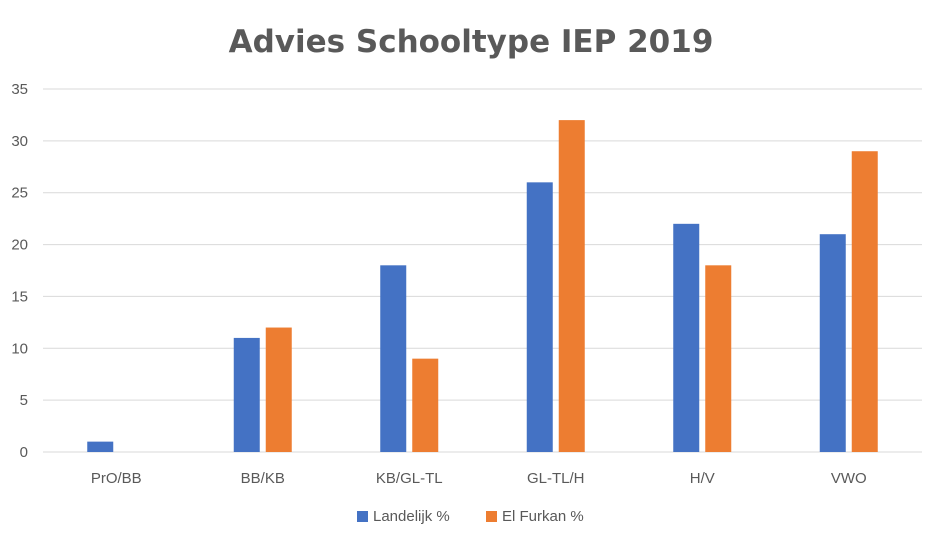 This screenshot has height=543, width=943. What do you see at coordinates (702, 478) in the screenshot?
I see `x-category-label: H/V` at bounding box center [702, 478].